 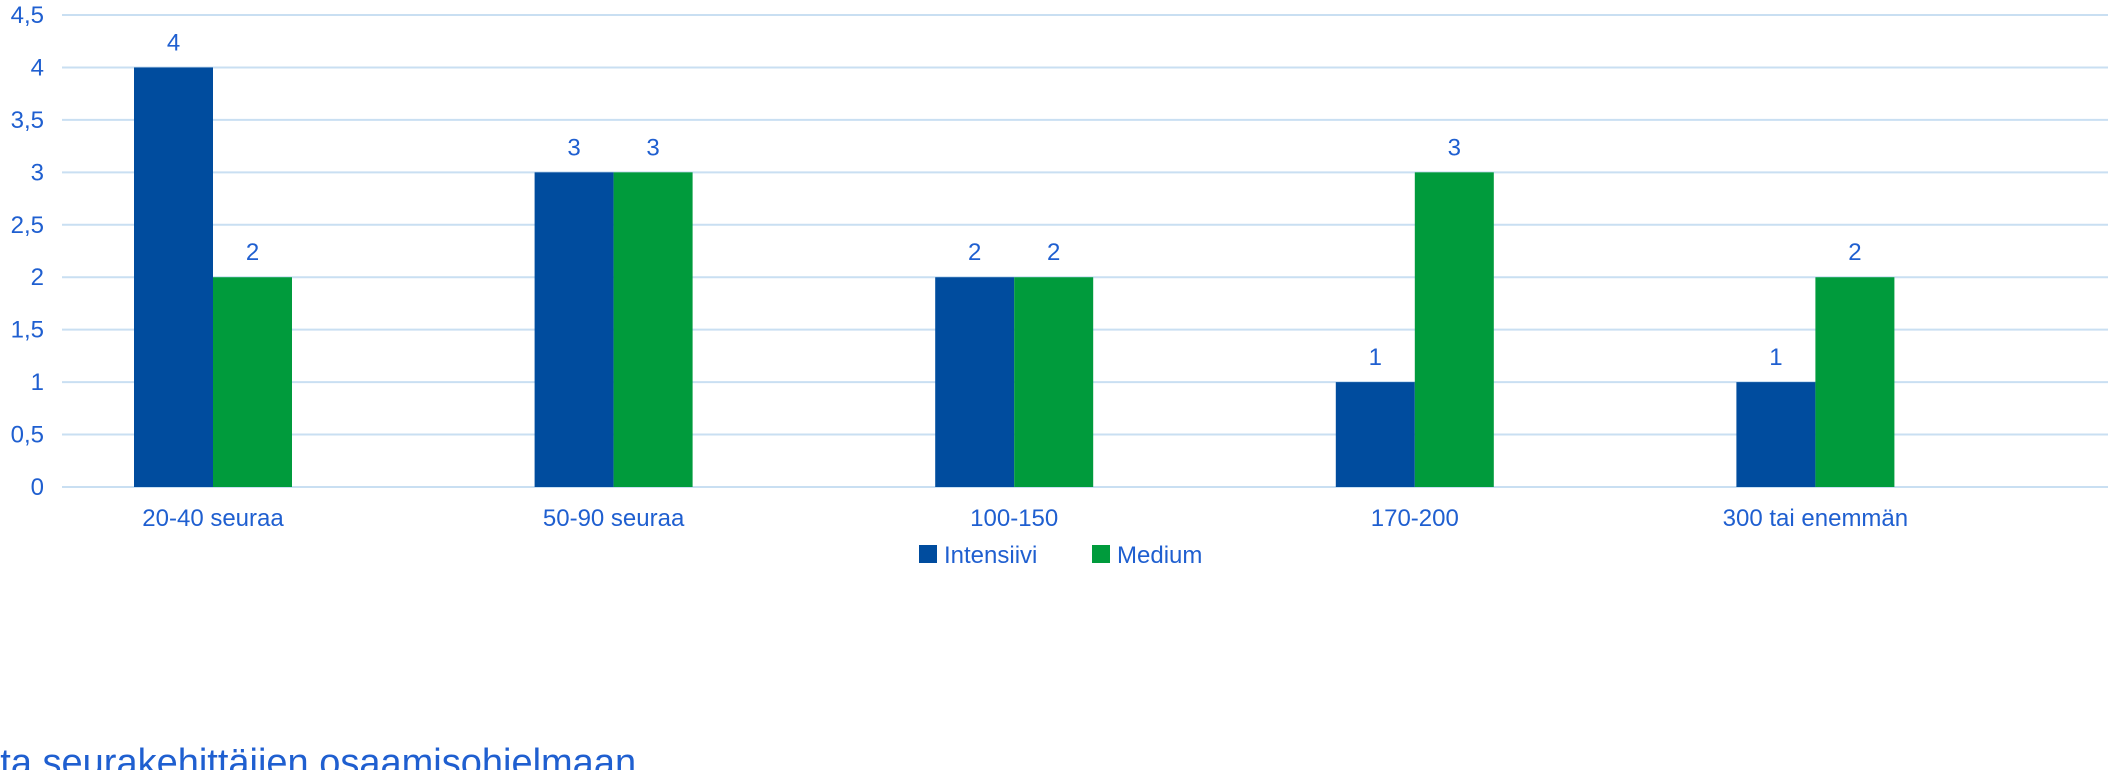 What do you see at coordinates (27, 330) in the screenshot?
I see `y-tick-label: 1,5` at bounding box center [27, 330].